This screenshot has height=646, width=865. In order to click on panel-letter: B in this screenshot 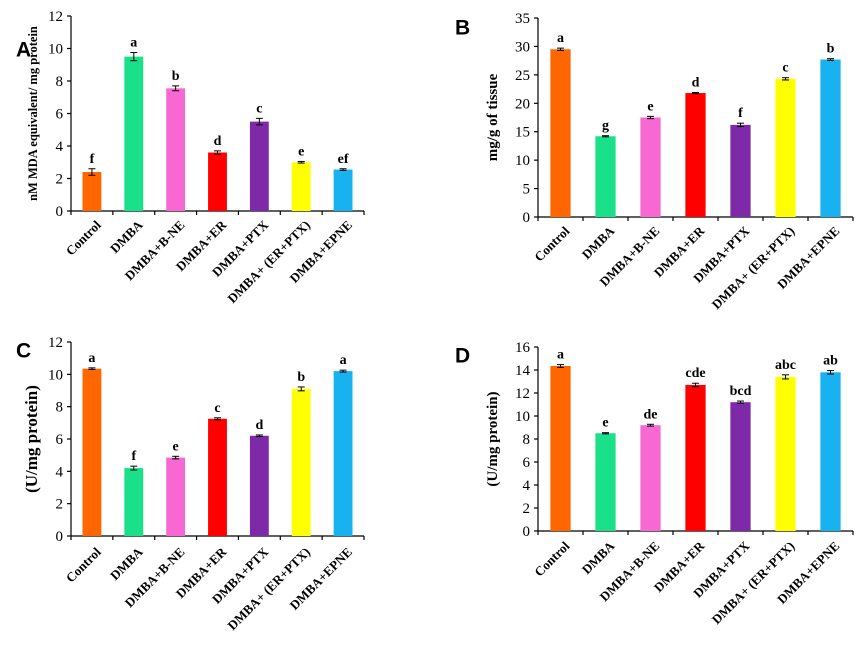, I will do `click(462, 27)`.